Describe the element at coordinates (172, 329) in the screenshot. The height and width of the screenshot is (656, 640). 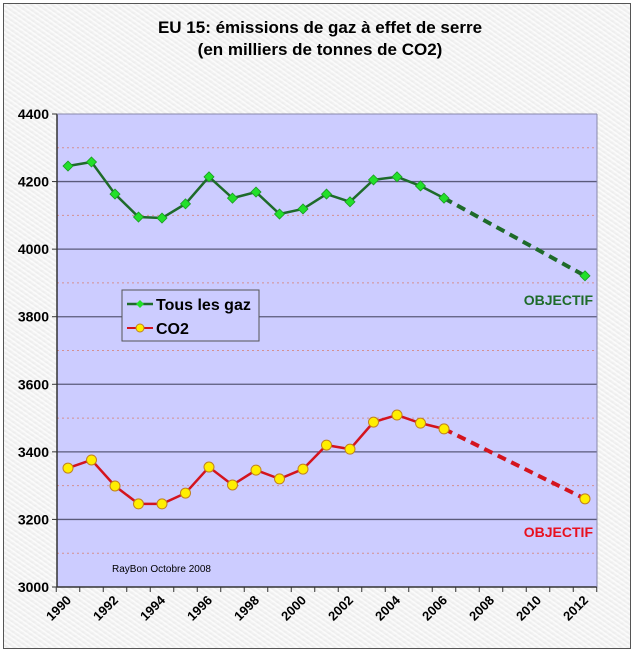
I see `legend-label-co2: CO2` at that location.